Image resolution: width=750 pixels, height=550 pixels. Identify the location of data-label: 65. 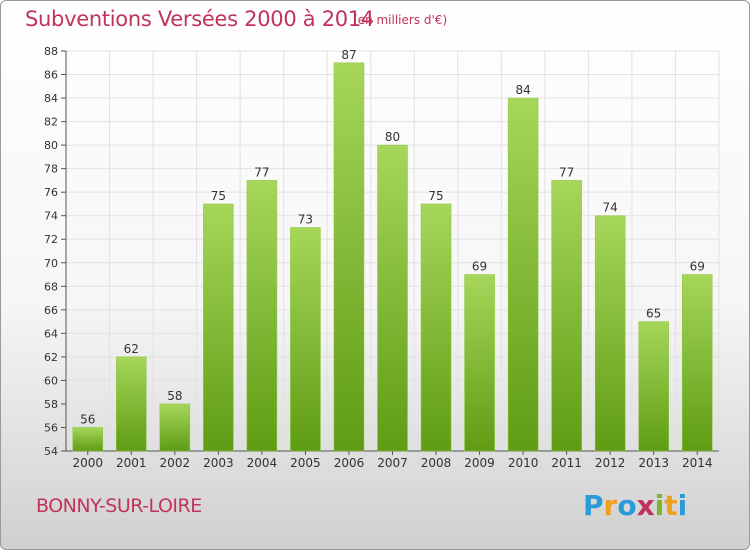
(653, 314).